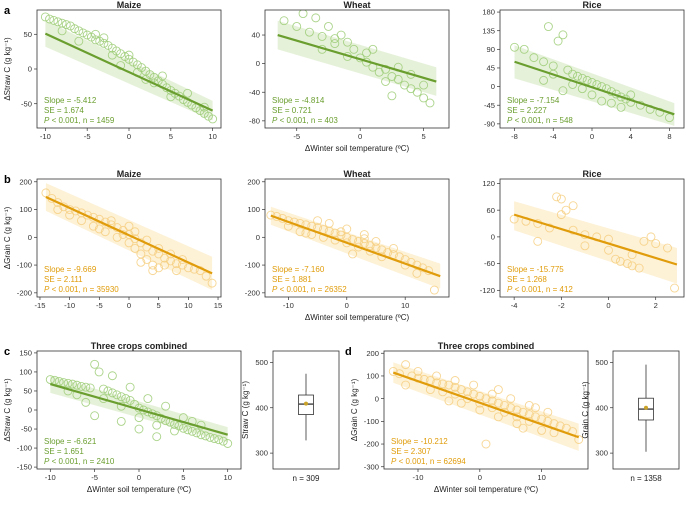 The width and height of the screenshot is (685, 509). What do you see at coordinates (357, 174) in the screenshot?
I see `chart-title: Wheat` at bounding box center [357, 174].